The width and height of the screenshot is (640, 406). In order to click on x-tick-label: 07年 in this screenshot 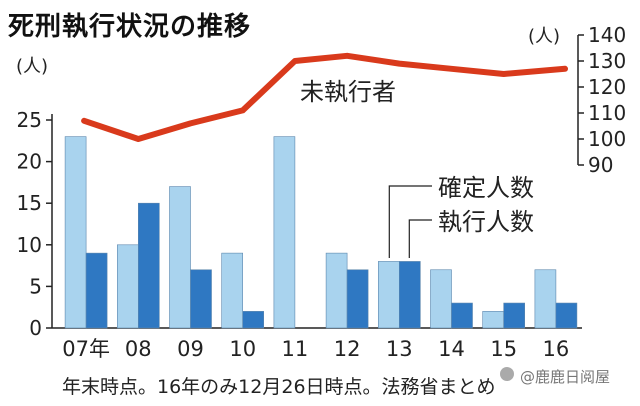, I will do `click(86, 349)`.